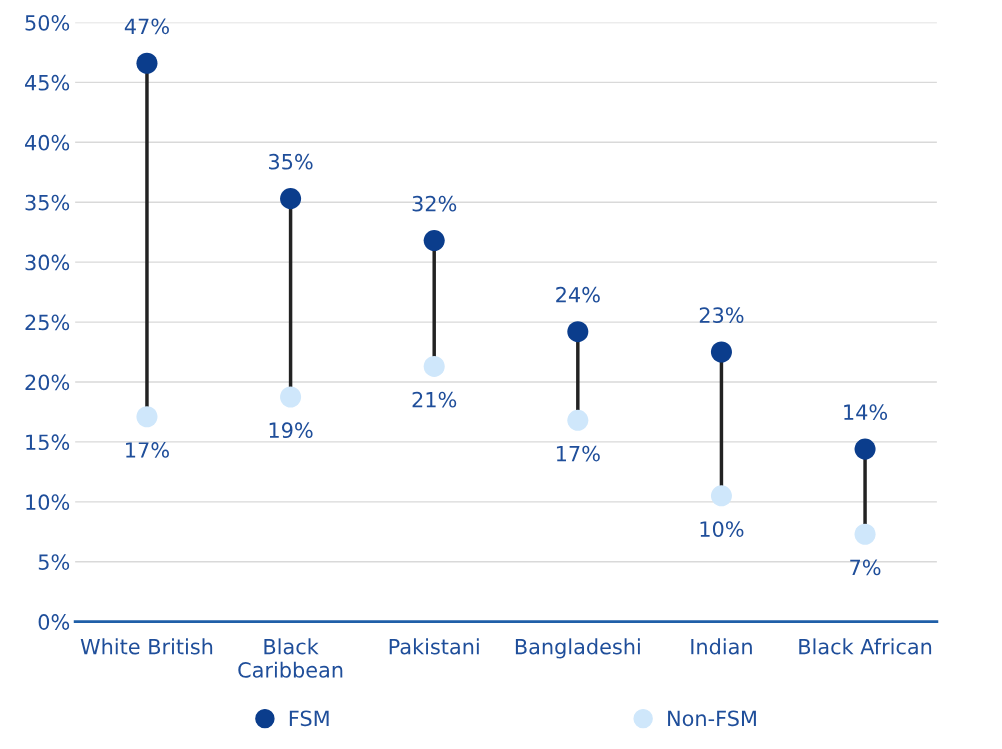 The height and width of the screenshot is (749, 1002). I want to click on x-tick-label: Pakistani, so click(434, 646).